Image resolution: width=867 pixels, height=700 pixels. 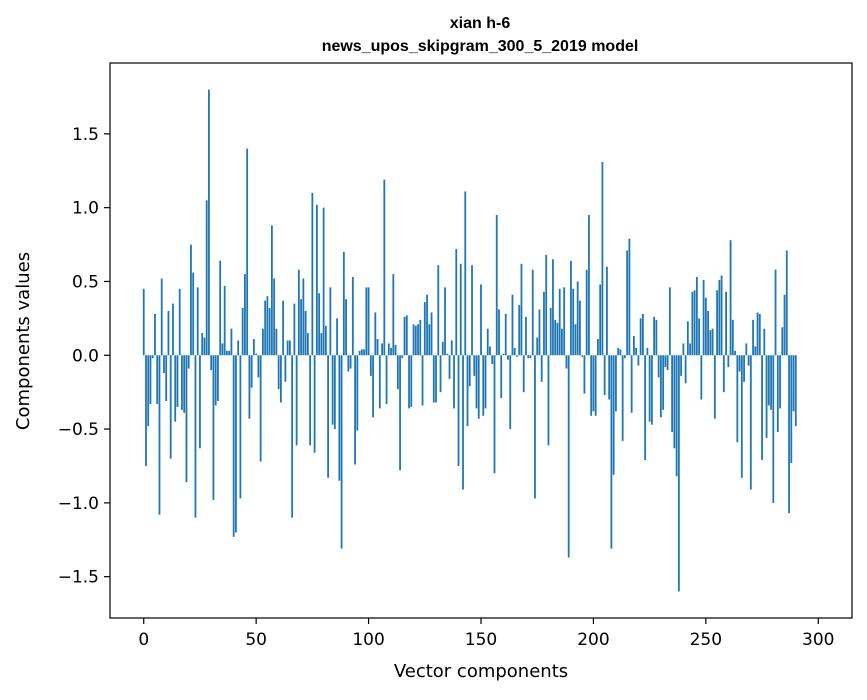 What do you see at coordinates (84, 356) in the screenshot?
I see `y-axis-ticks: −1.5 −1.0 −0.5 0.0 0.5 1.0 1.5` at bounding box center [84, 356].